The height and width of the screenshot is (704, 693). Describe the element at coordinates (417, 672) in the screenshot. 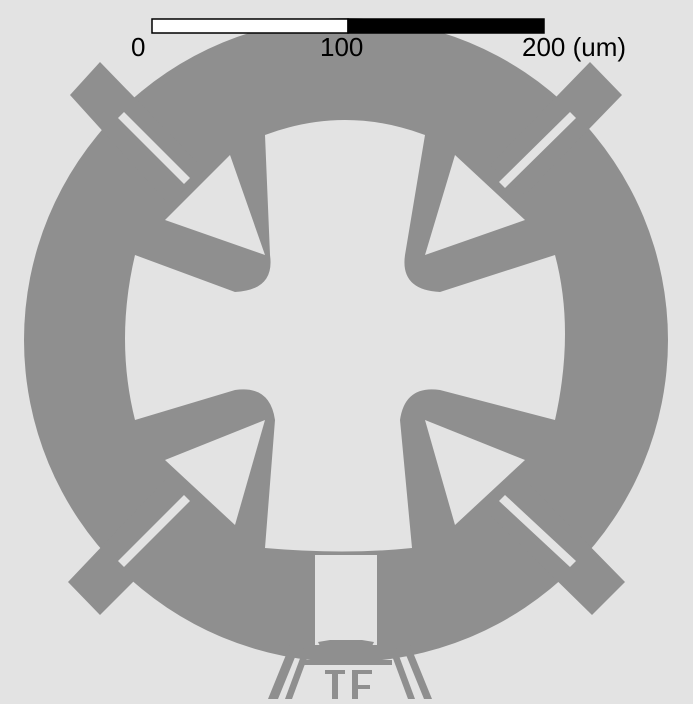

I see `feed-line-right-outer` at that location.